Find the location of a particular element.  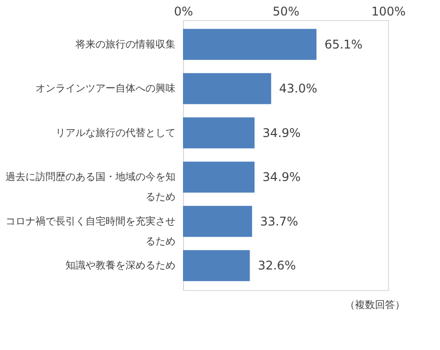

data-label: 32.6% is located at coordinates (277, 265).